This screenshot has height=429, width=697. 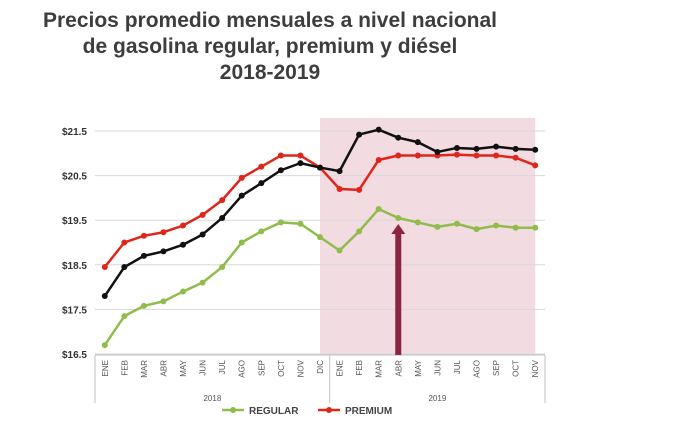 I want to click on y-tick-label: $21.5, so click(x=74, y=132).